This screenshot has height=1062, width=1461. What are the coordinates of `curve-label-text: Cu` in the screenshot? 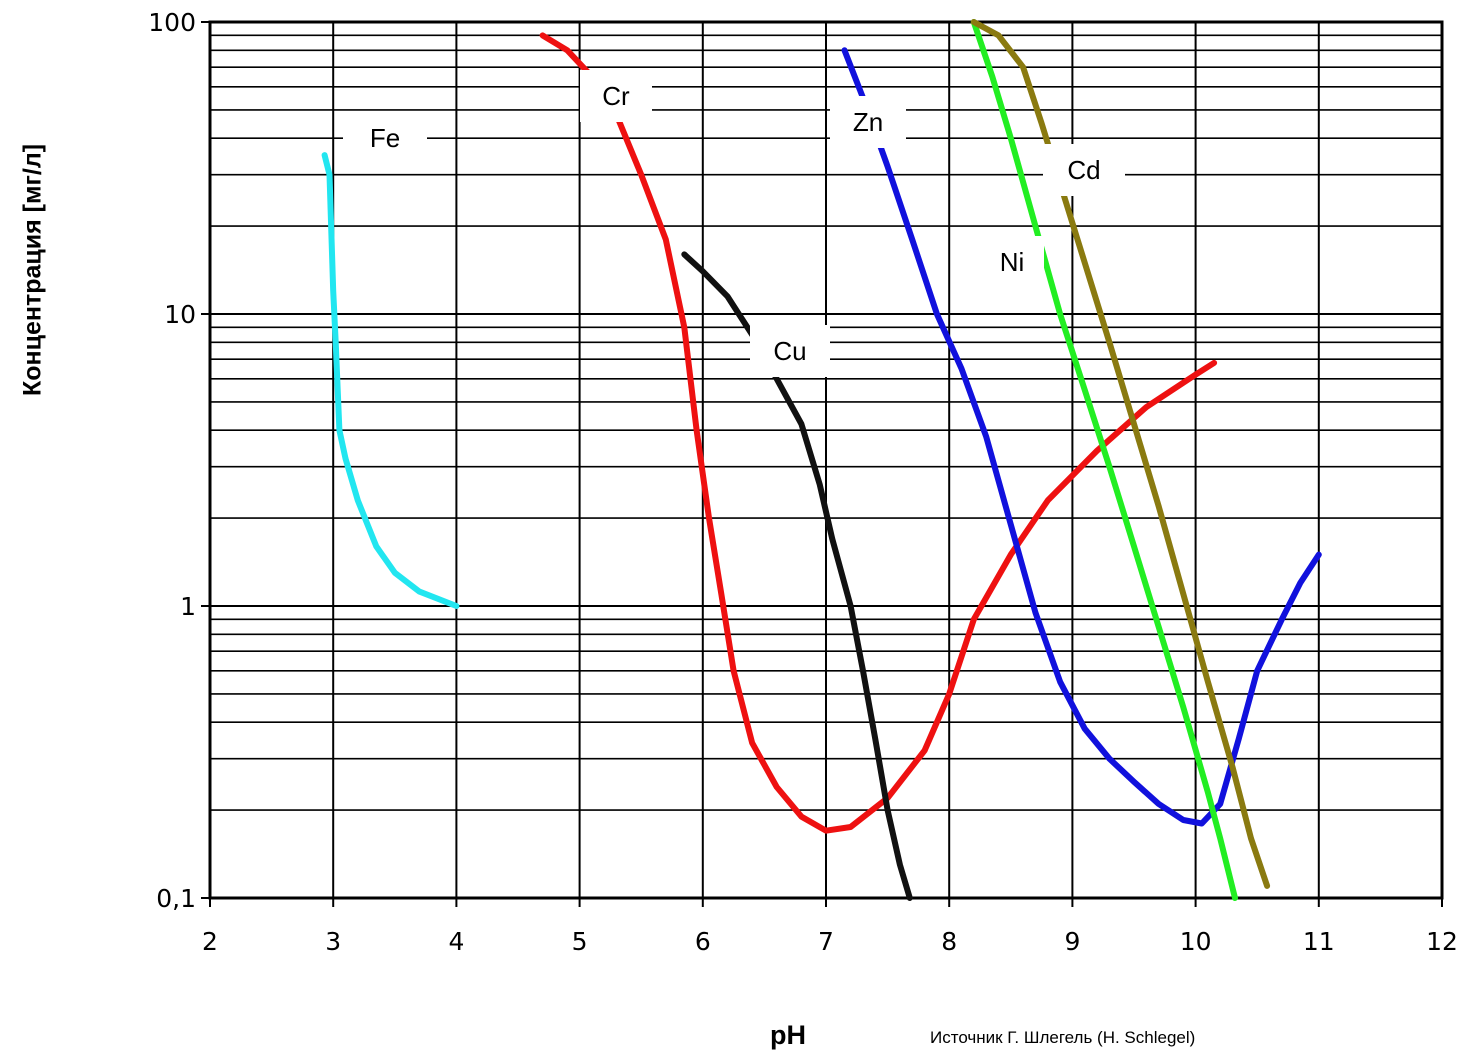 It's located at (789, 351).